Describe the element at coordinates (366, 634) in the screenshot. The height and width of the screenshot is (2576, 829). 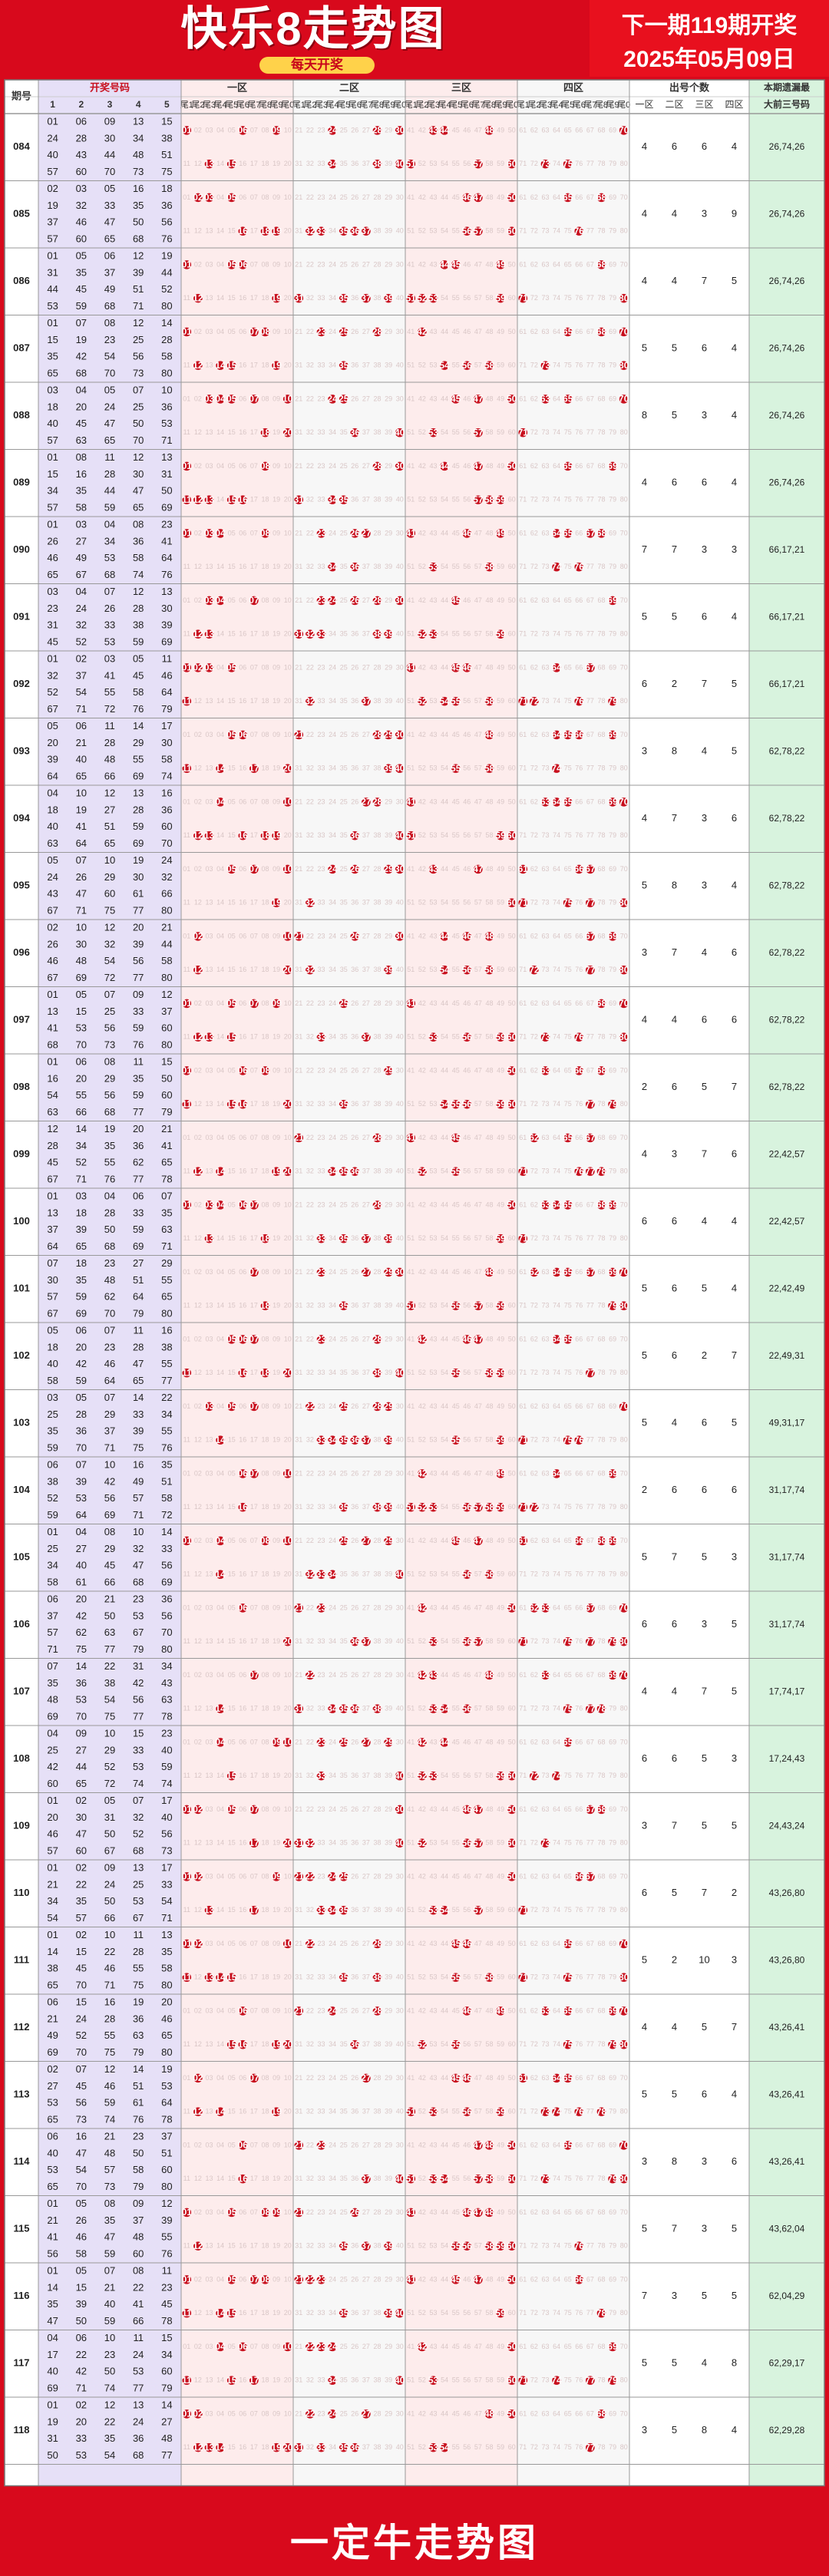
I see `faint-number: 37` at that location.